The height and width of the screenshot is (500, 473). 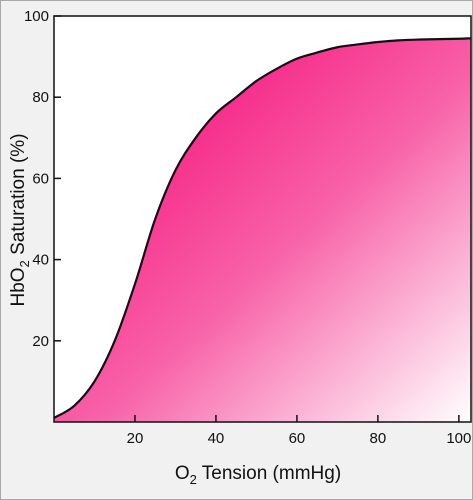 I want to click on y-axis-title-subscript: 2, so click(x=24, y=263).